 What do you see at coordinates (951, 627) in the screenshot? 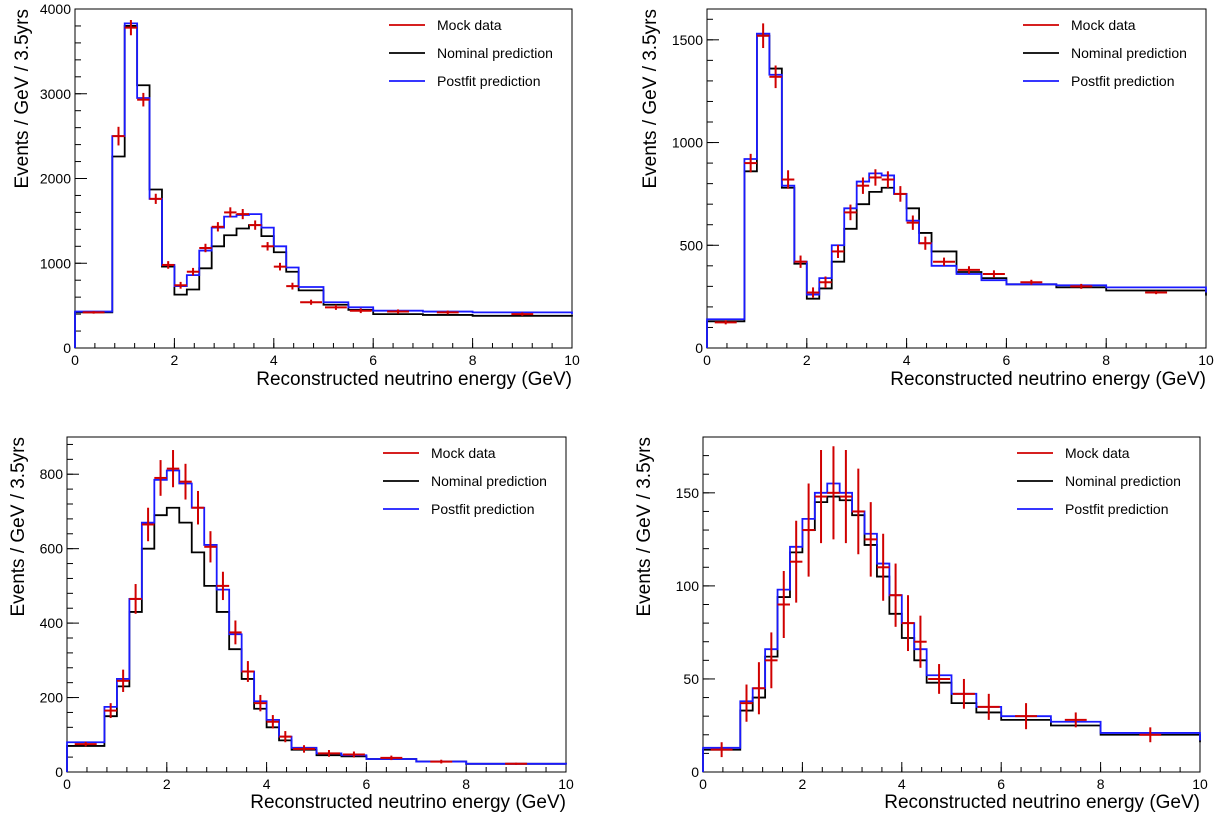
I see `postfit-prediction-line` at bounding box center [951, 627].